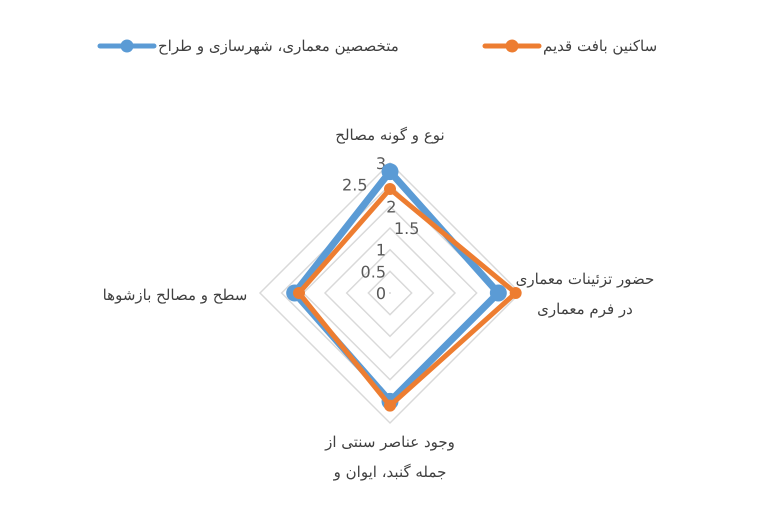  I want to click on y-tick-label: 0.5, so click(373, 272).